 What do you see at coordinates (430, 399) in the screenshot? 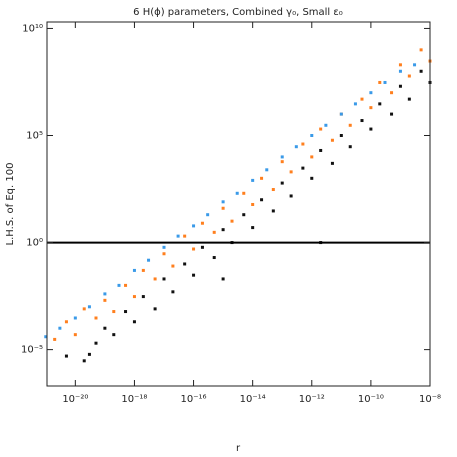
I see `x-tick-label: 10⁻⁸` at bounding box center [430, 399].